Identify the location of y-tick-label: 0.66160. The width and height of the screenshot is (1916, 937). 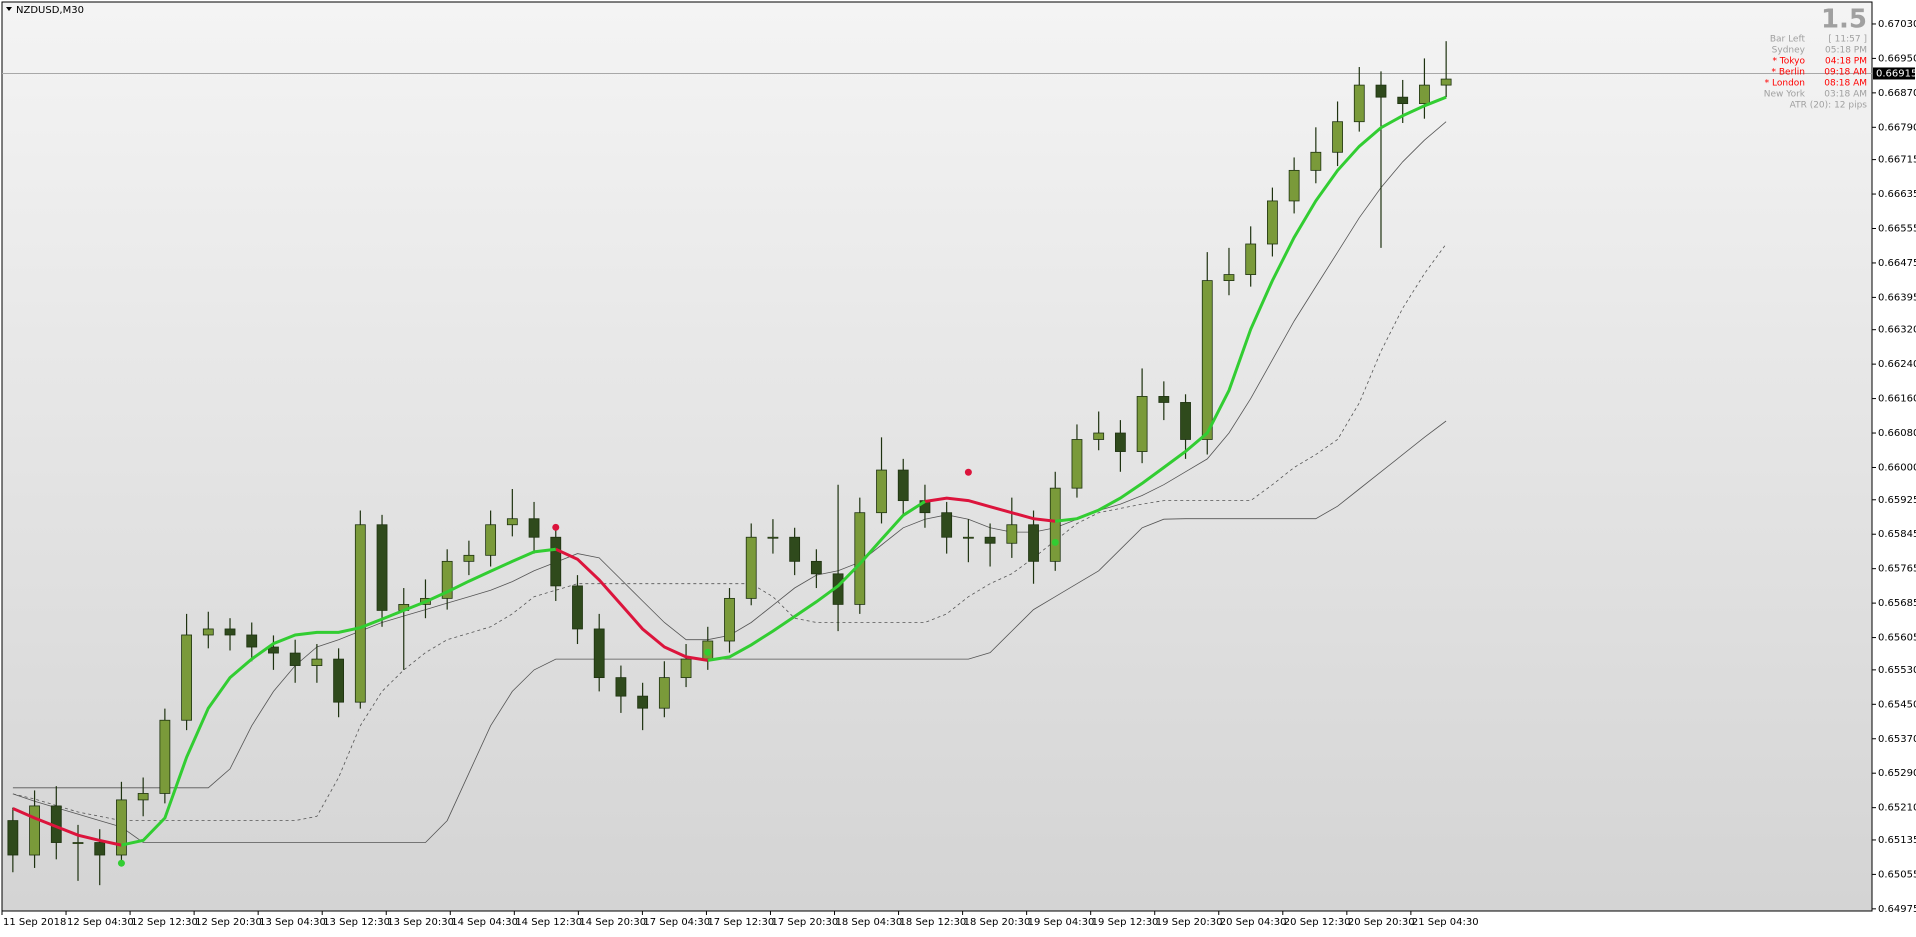
(1897, 399).